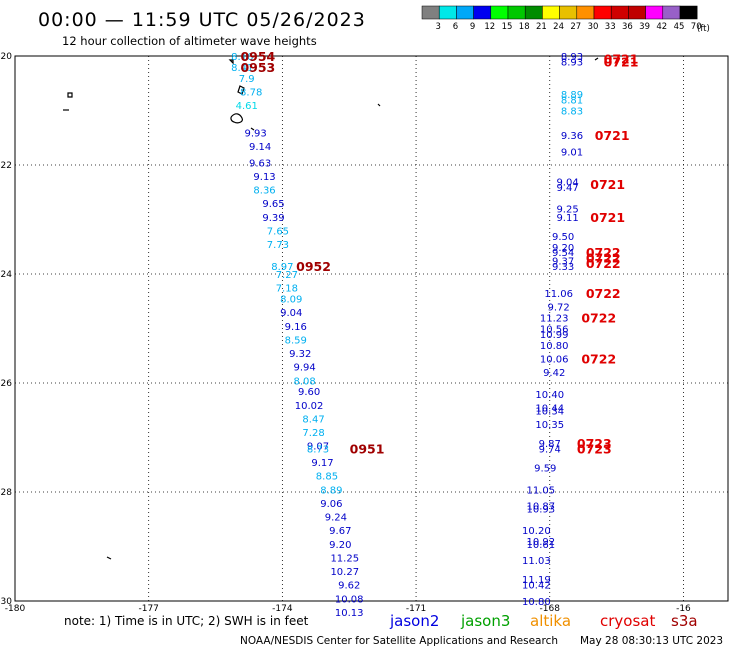  What do you see at coordinates (256, 133) in the screenshot?
I see `wave-height-label: 9.93` at bounding box center [256, 133].